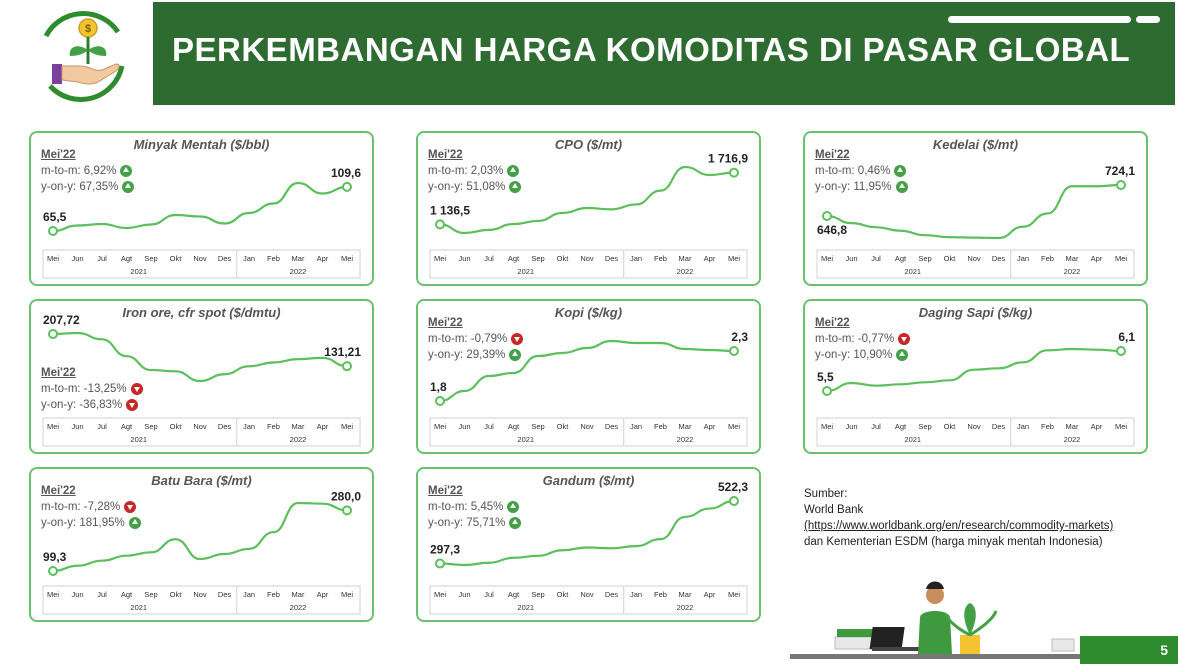 The image size is (1178, 664). What do you see at coordinates (855, 339) in the screenshot?
I see `mtm-change-text: m-to-m: -0,77%` at bounding box center [855, 339].